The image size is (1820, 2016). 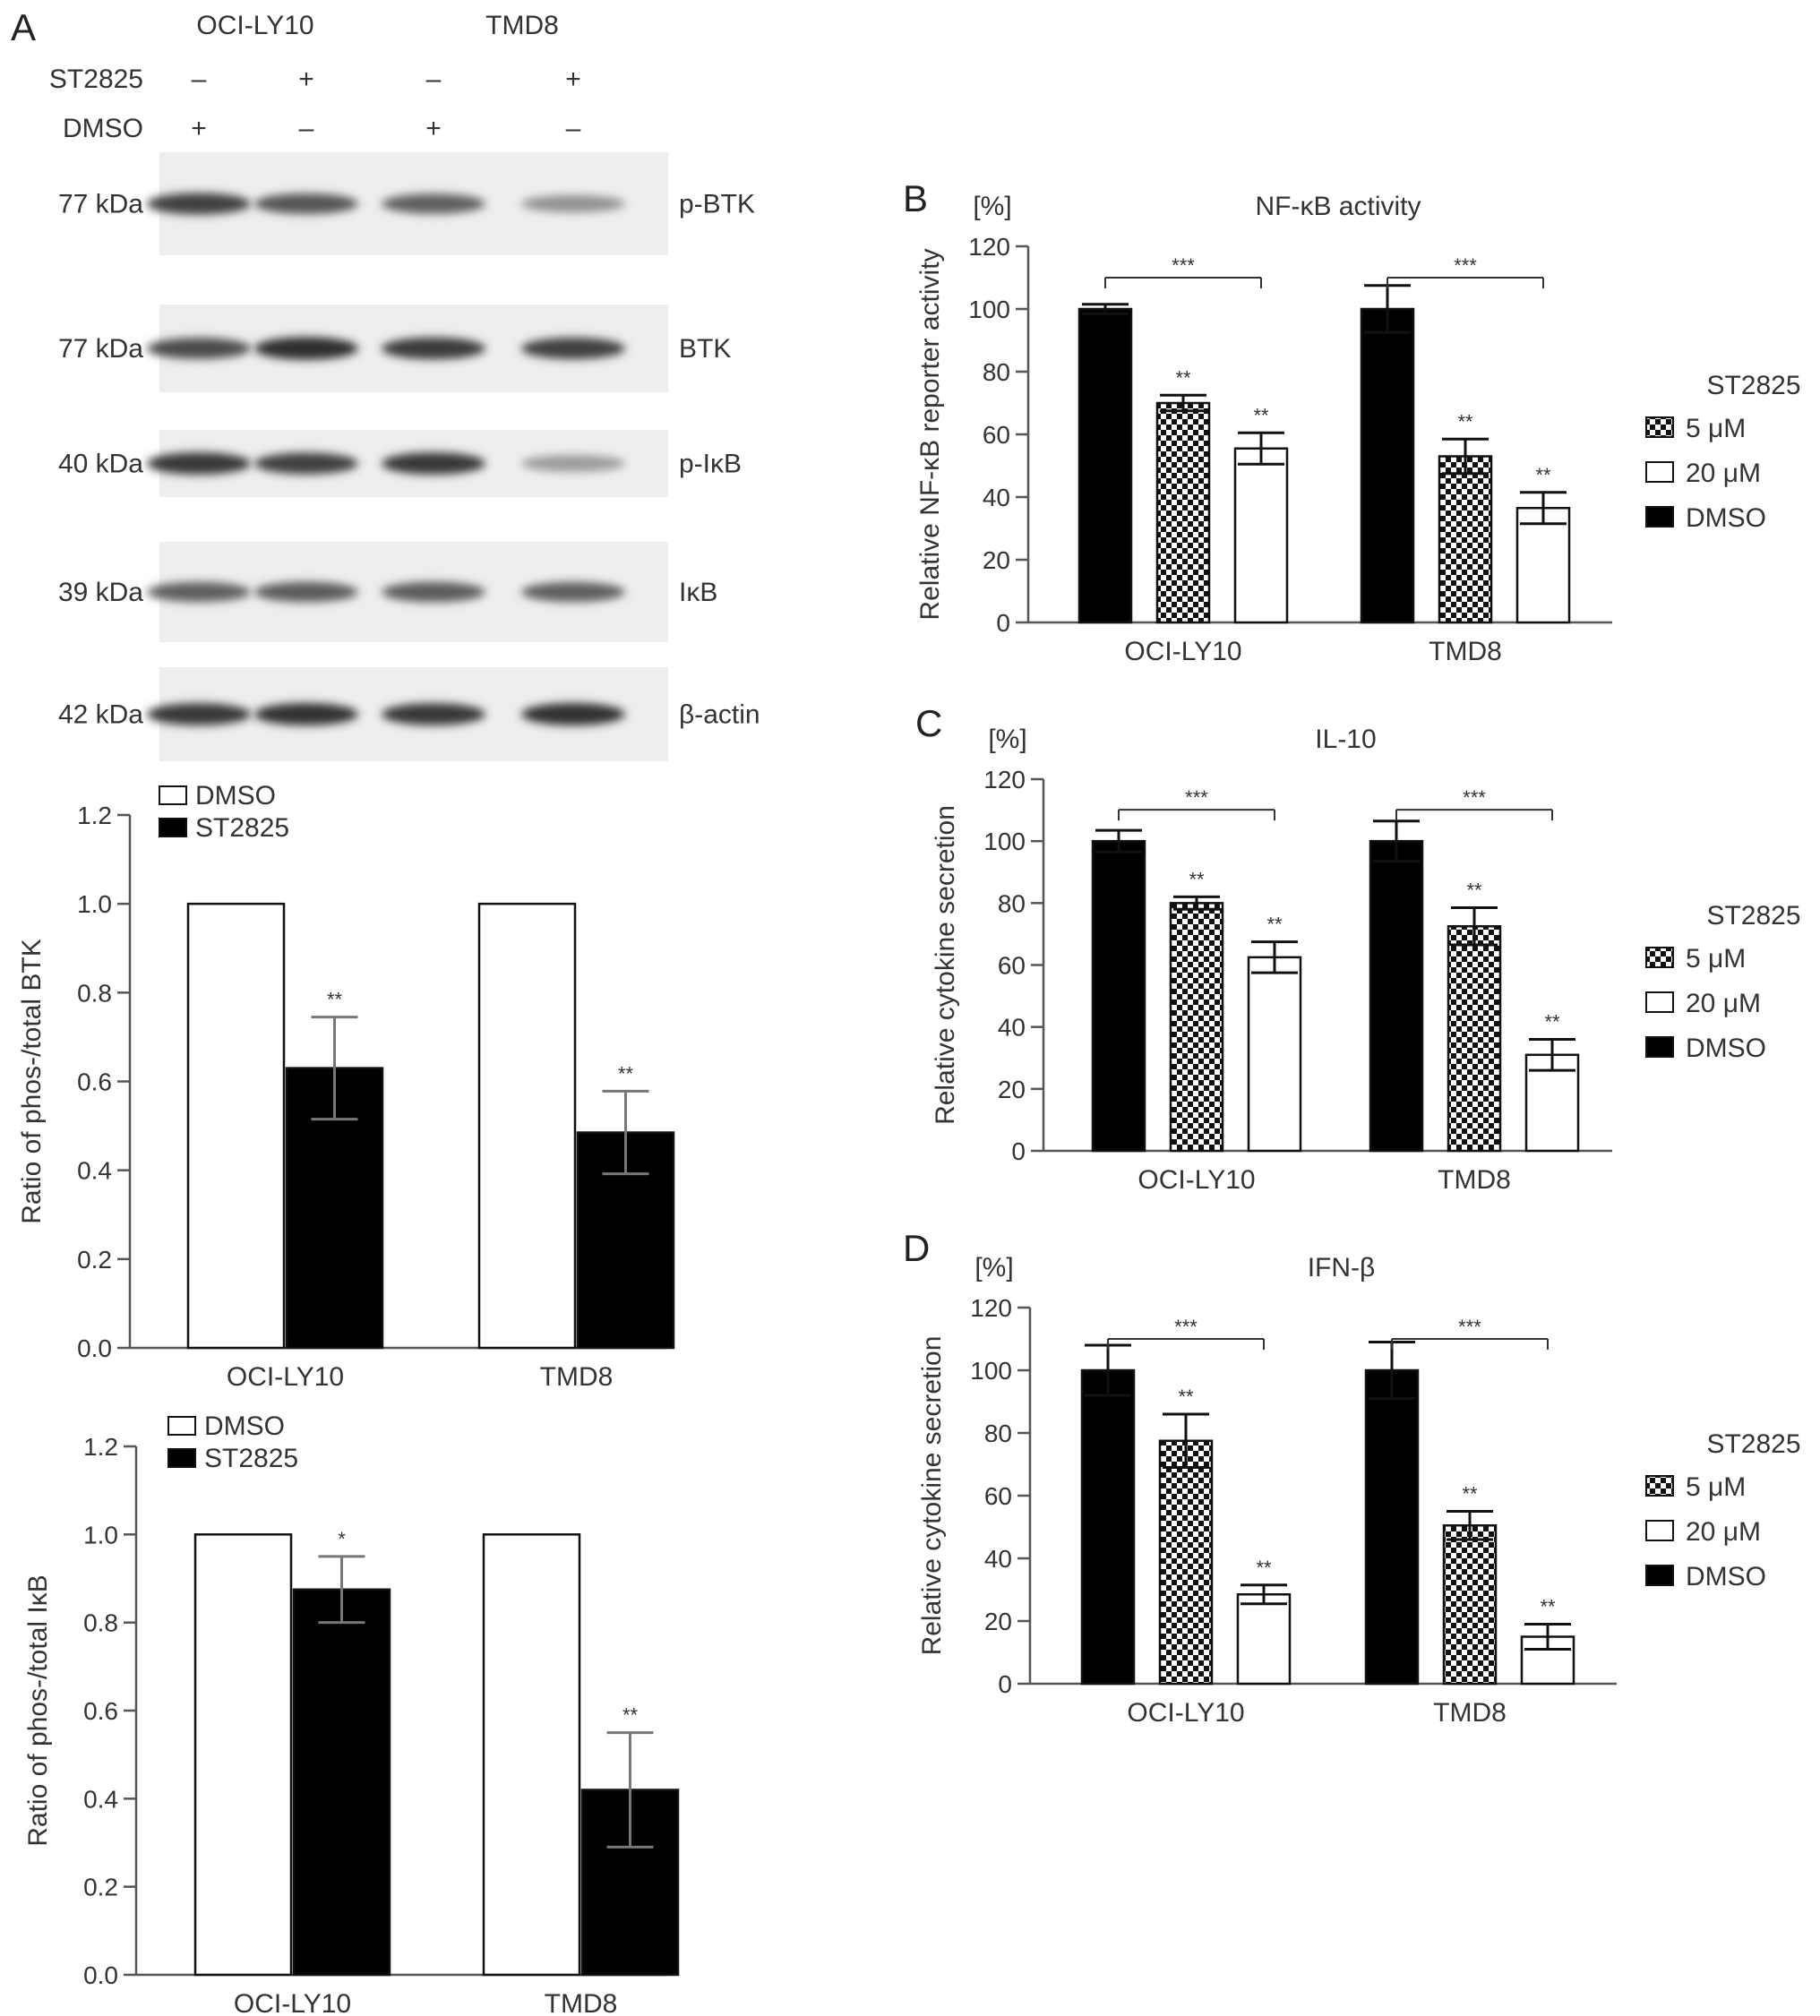 I want to click on treatment-label: ST2825, so click(x=96, y=79).